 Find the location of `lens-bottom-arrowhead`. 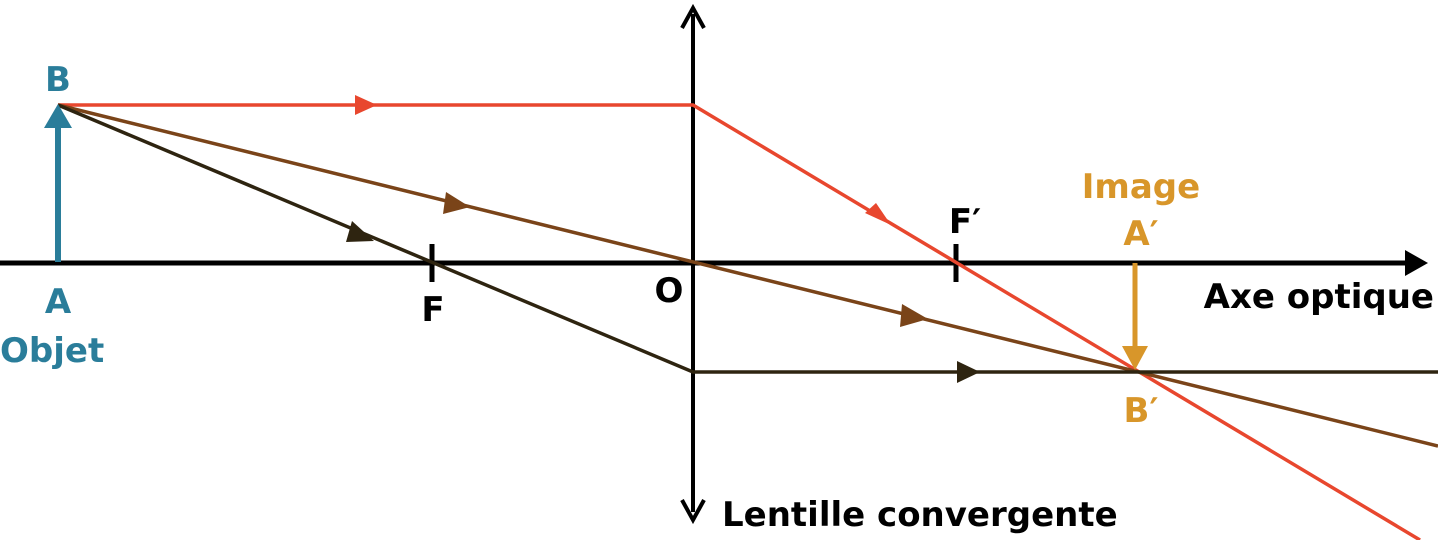

lens-bottom-arrowhead is located at coordinates (693, 512).